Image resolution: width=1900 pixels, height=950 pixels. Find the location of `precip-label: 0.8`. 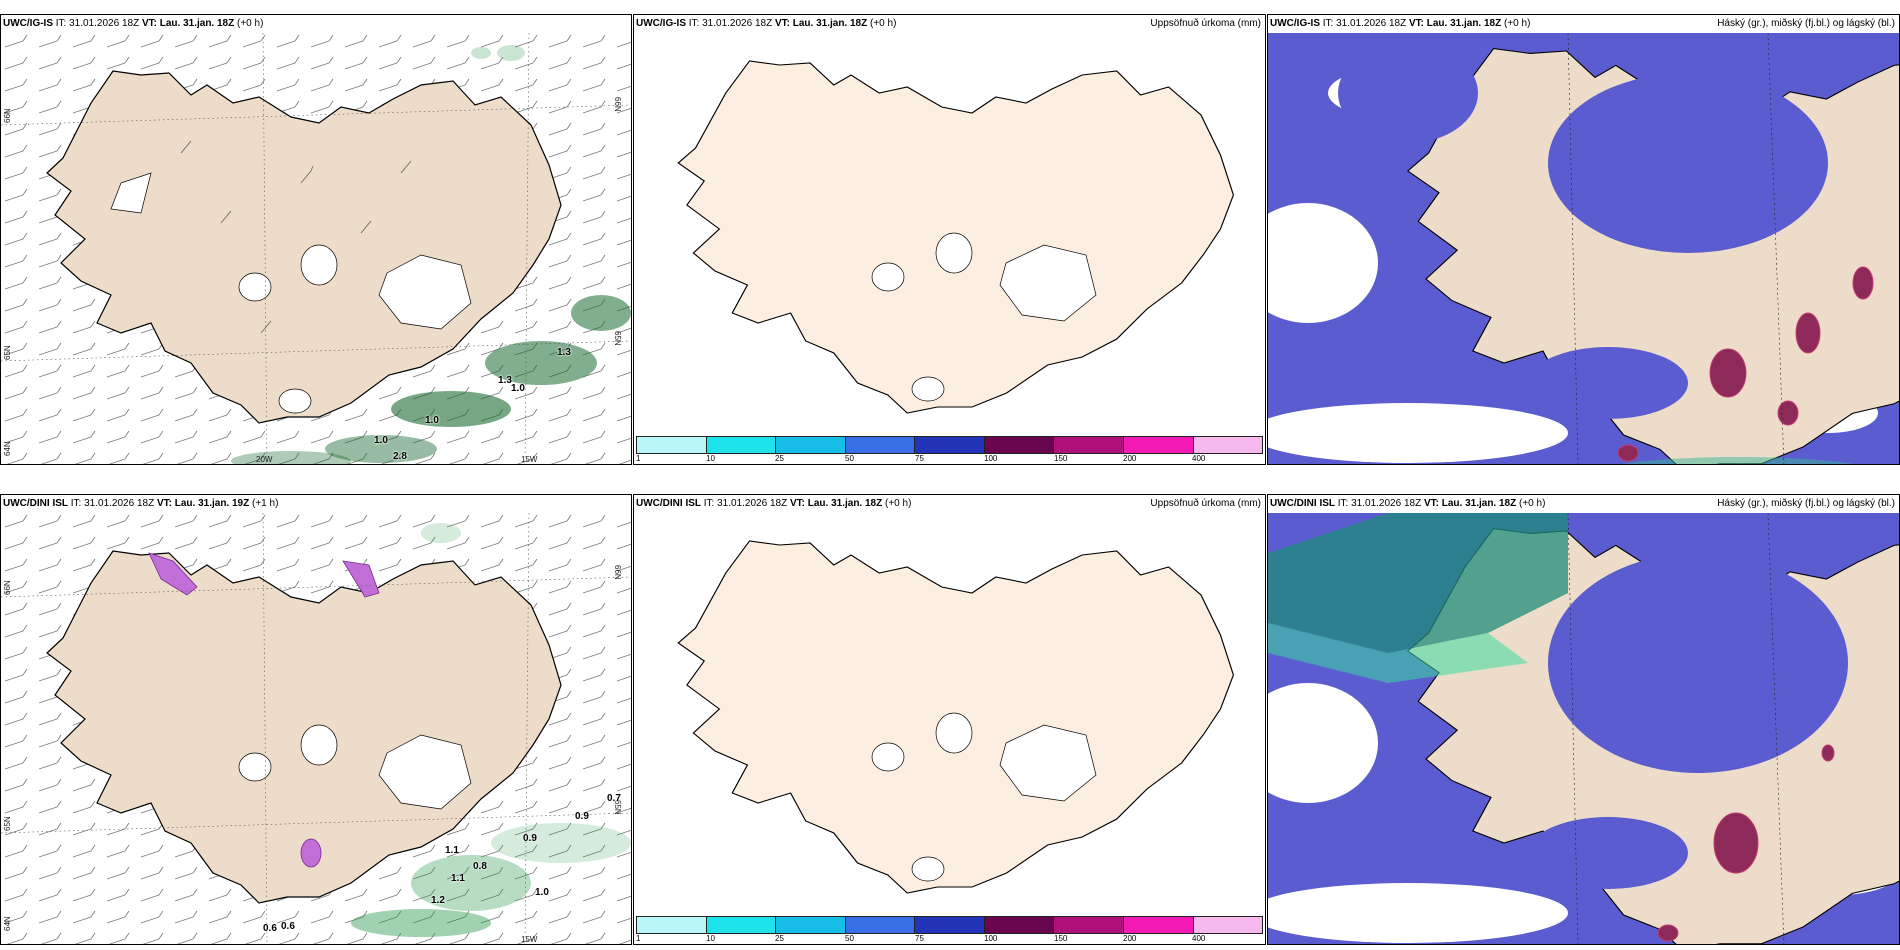

precip-label: 0.8 is located at coordinates (480, 866).